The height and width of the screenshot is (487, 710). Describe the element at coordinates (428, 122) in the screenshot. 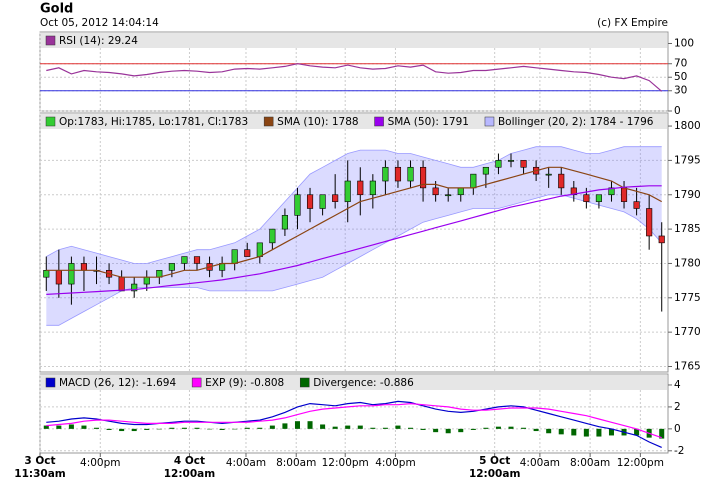

I see `legend-label: SMA (50): 1791` at that location.